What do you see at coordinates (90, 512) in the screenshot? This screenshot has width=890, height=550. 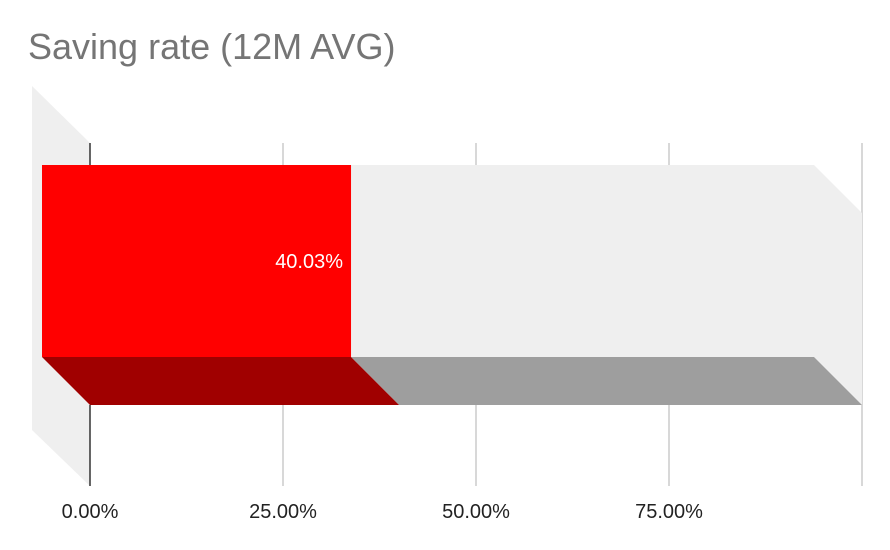 I see `x-tick-label: 0.00%` at bounding box center [90, 512].